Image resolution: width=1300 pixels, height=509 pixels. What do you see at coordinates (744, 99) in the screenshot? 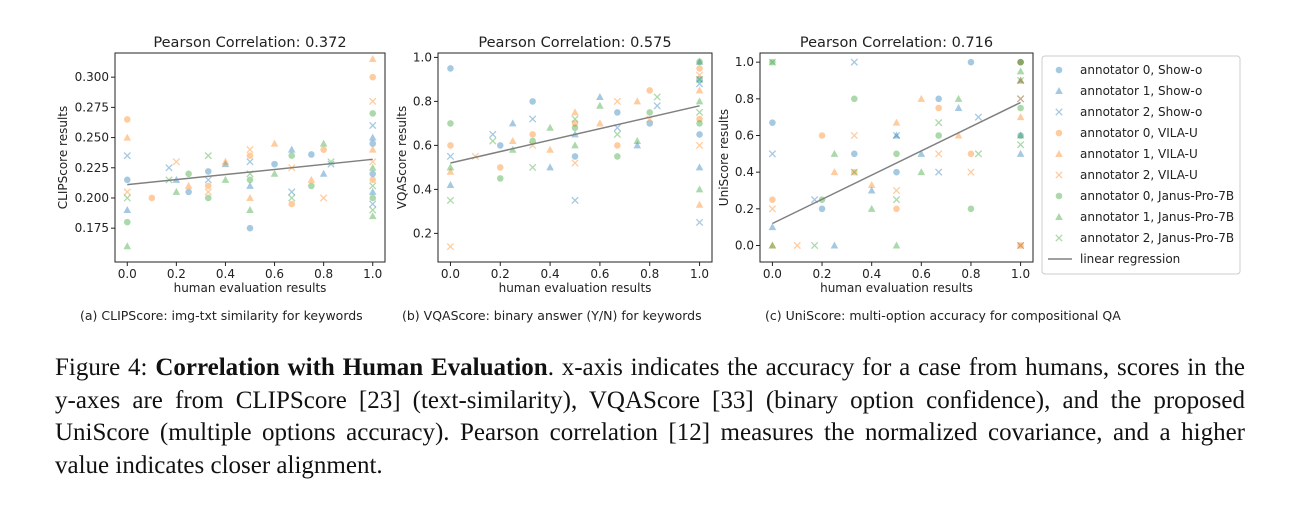
I see `y-tick-label: 0.8` at bounding box center [744, 99].